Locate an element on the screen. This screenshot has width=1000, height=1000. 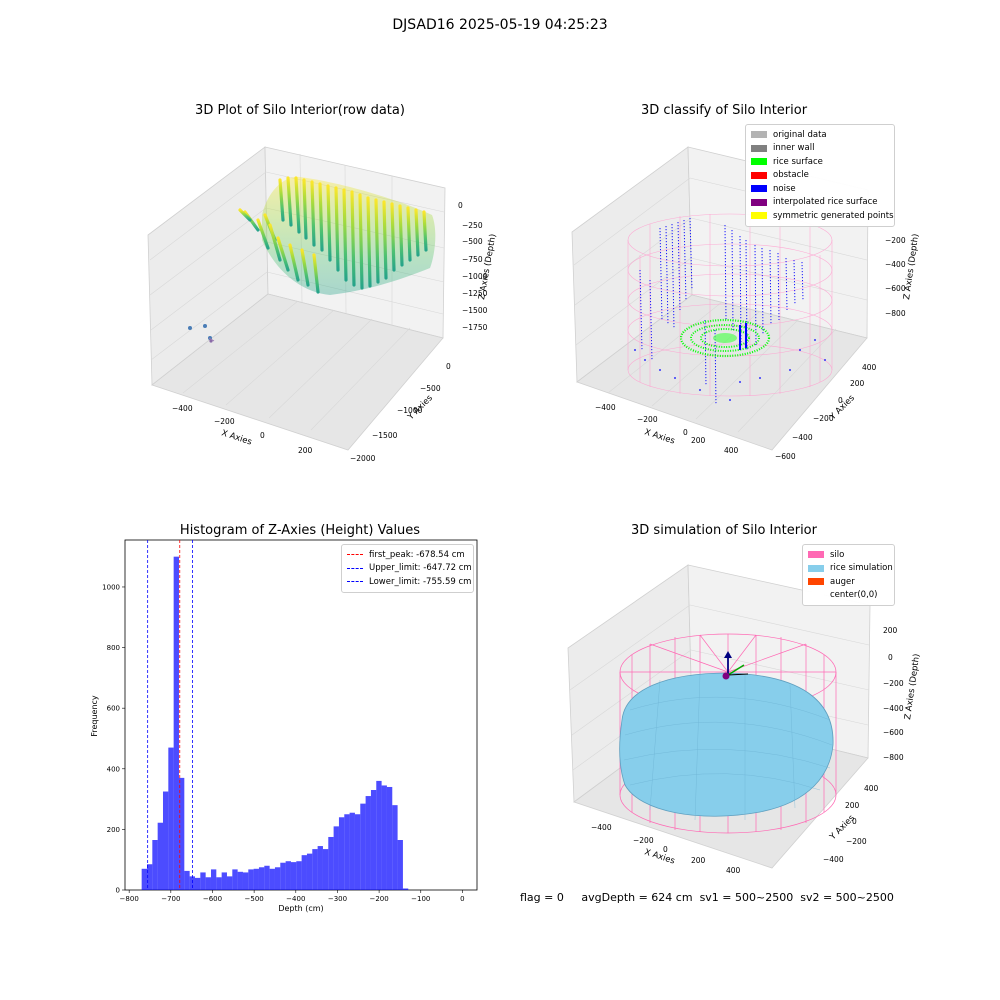
classify-z-ticks: 0 −200 −400 −600 −800 is located at coordinates (895, 264).